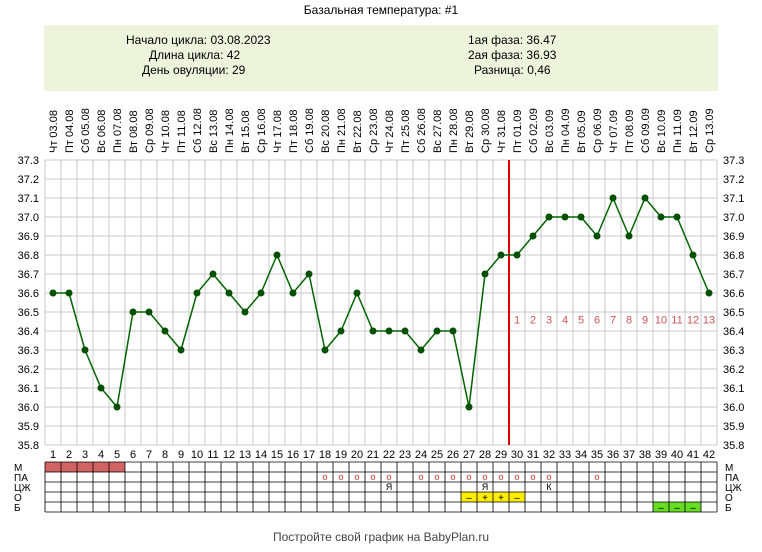 This screenshot has width=762, height=552. What do you see at coordinates (85, 455) in the screenshot?
I see `day-number-label: 3` at bounding box center [85, 455].